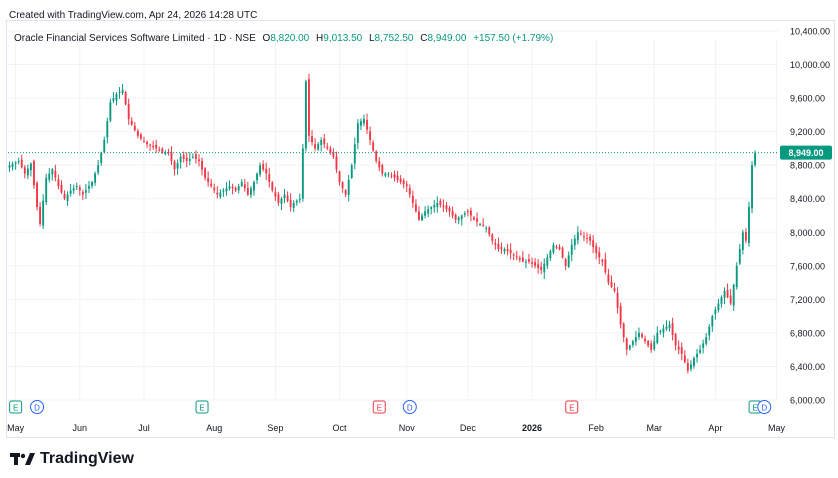 Image resolution: width=838 pixels, height=478 pixels. I want to click on y-tick-label: 9,600.00, so click(807, 99).